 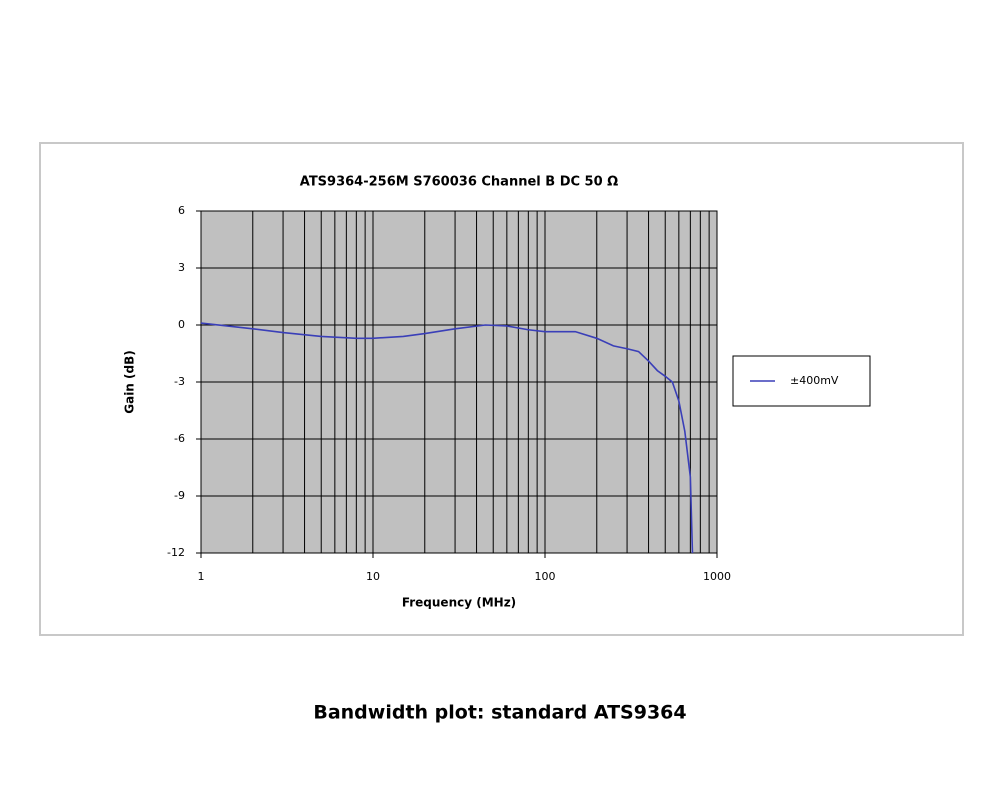 What do you see at coordinates (459, 603) in the screenshot?
I see `x-axis-label: Frequency (MHz)` at bounding box center [459, 603].